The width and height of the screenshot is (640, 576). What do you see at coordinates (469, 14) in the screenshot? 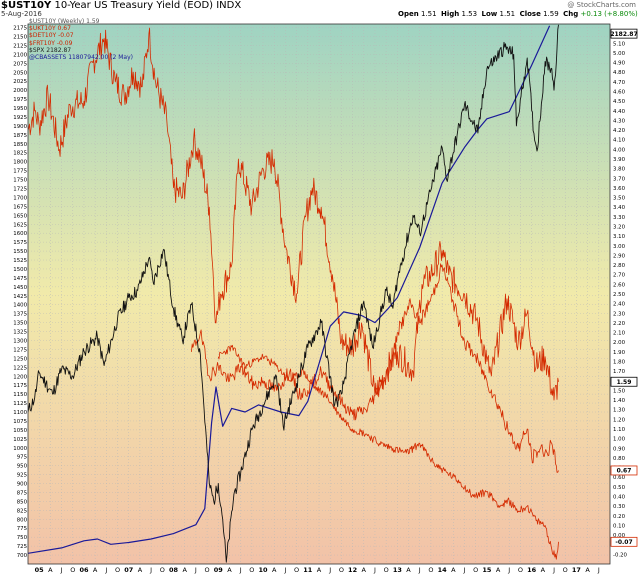
I see `high-value: 1.53` at bounding box center [469, 14].